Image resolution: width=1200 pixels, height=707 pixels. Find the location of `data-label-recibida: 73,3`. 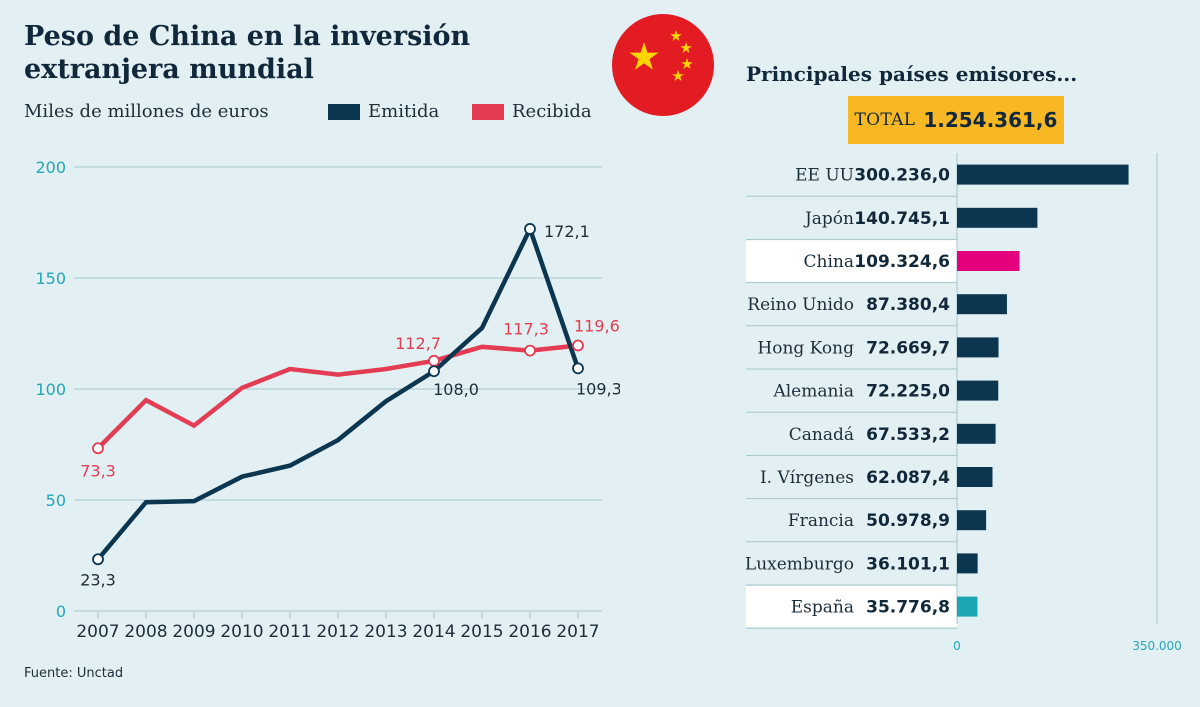

data-label-recibida: 73,3 is located at coordinates (98, 470).